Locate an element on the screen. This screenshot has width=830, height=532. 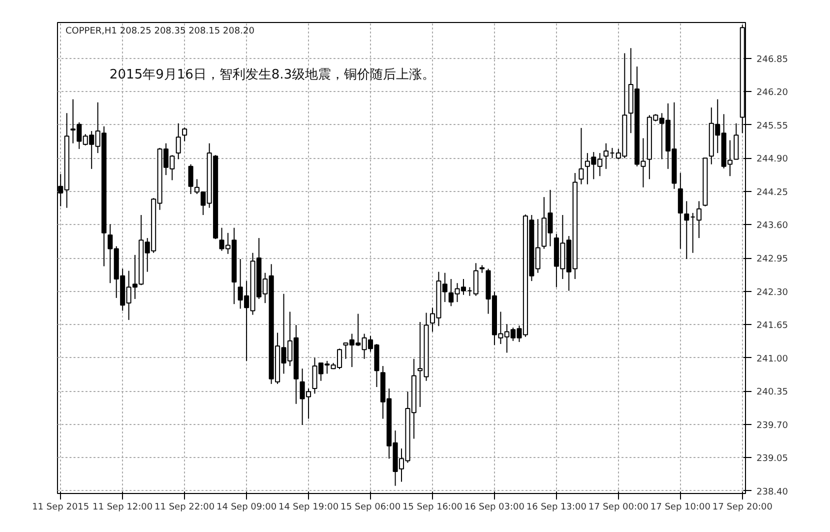
chart-title: COPPER,H1 208.25 208.35 208.15 208.20 is located at coordinates (160, 31).